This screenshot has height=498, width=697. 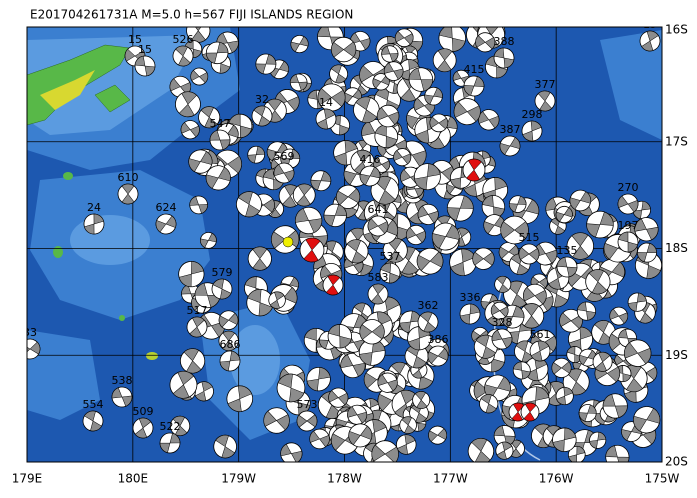 I want to click on depth-label: 624, so click(x=166, y=207).